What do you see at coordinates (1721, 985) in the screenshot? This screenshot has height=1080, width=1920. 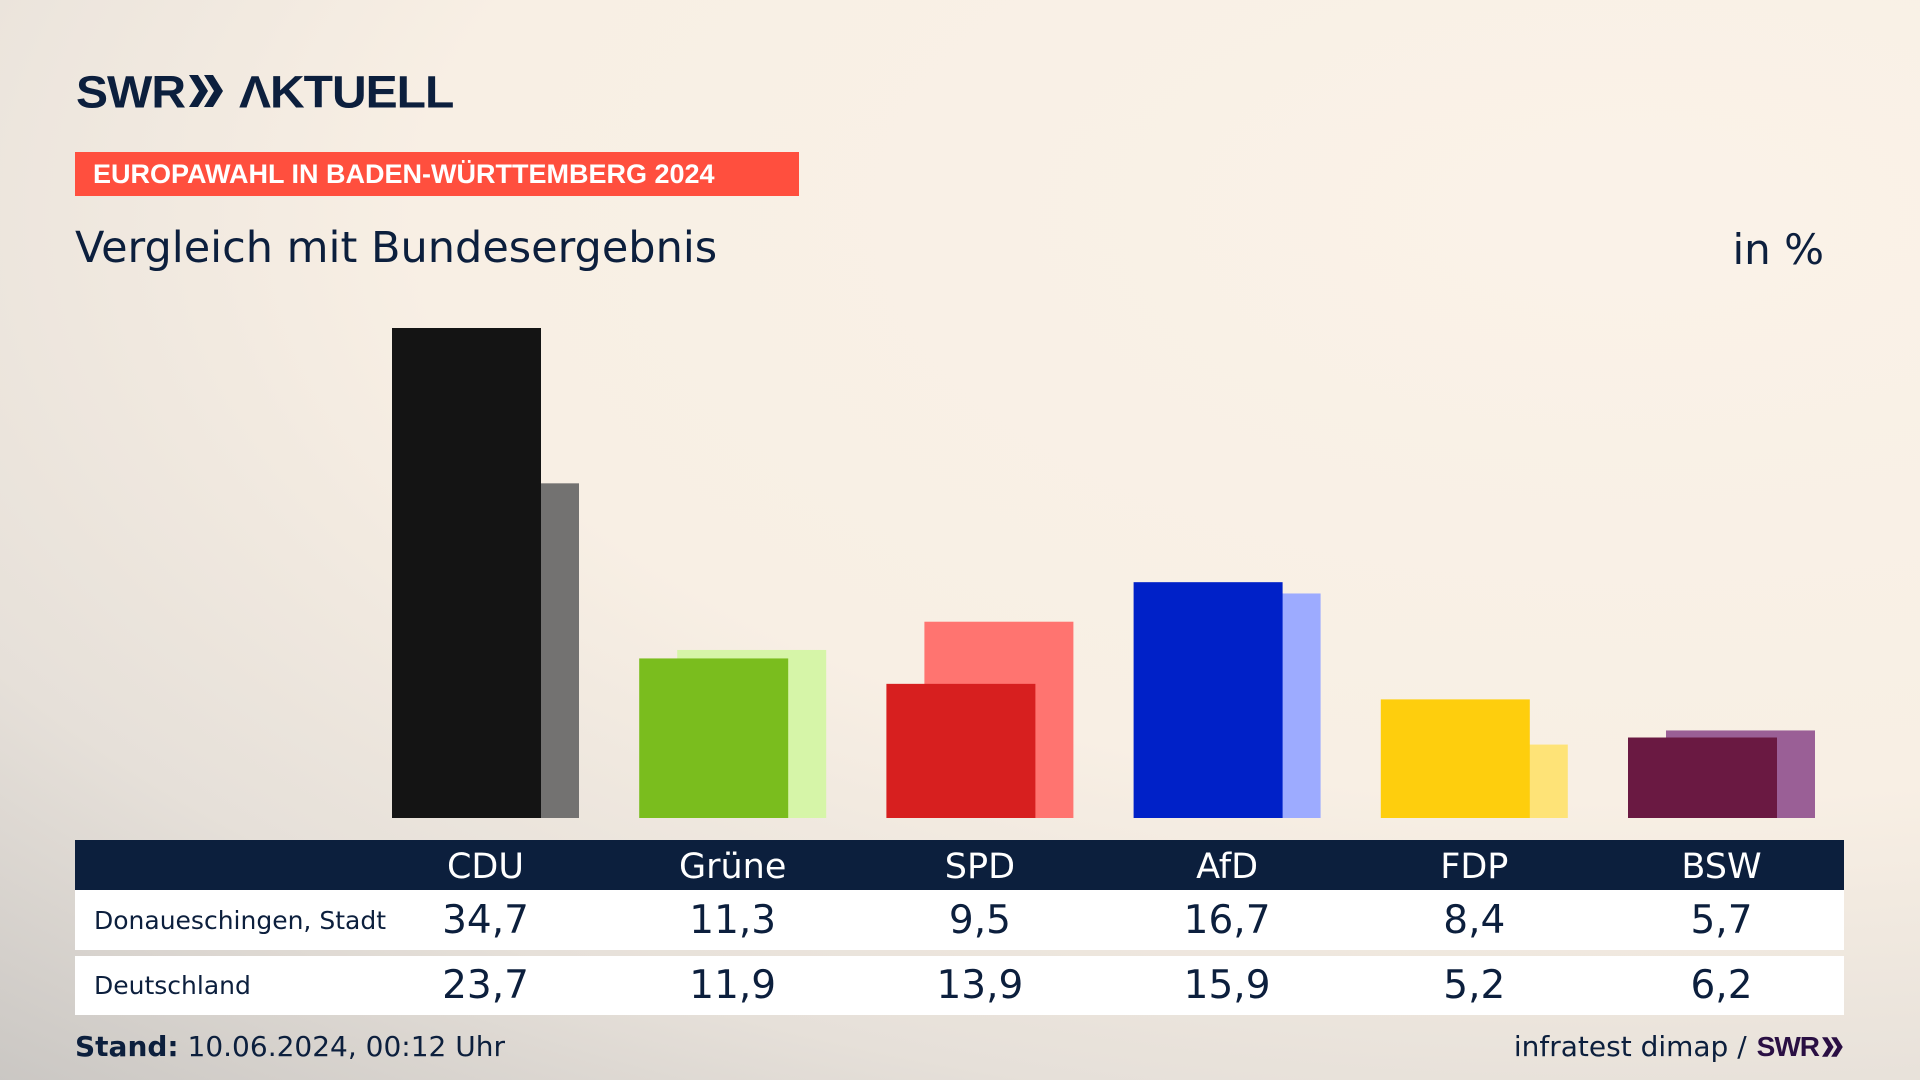 I see `value-national-bsw: 6,2` at bounding box center [1721, 985].